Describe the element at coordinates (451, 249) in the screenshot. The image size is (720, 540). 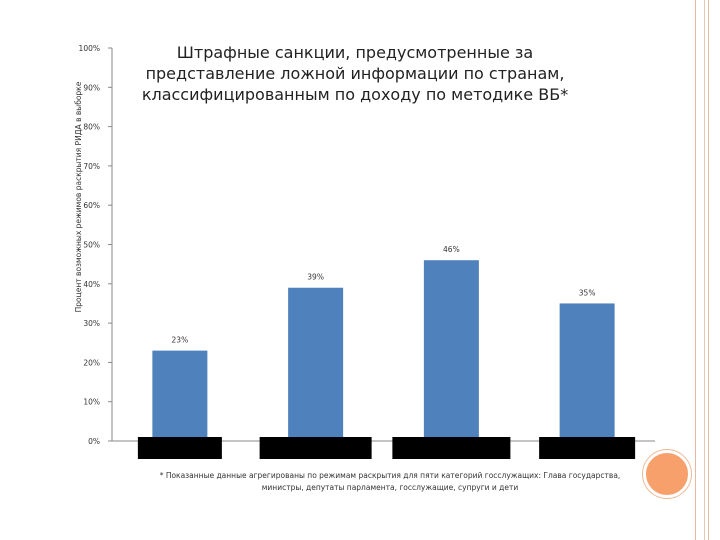
I see `data-label: 46%` at that location.